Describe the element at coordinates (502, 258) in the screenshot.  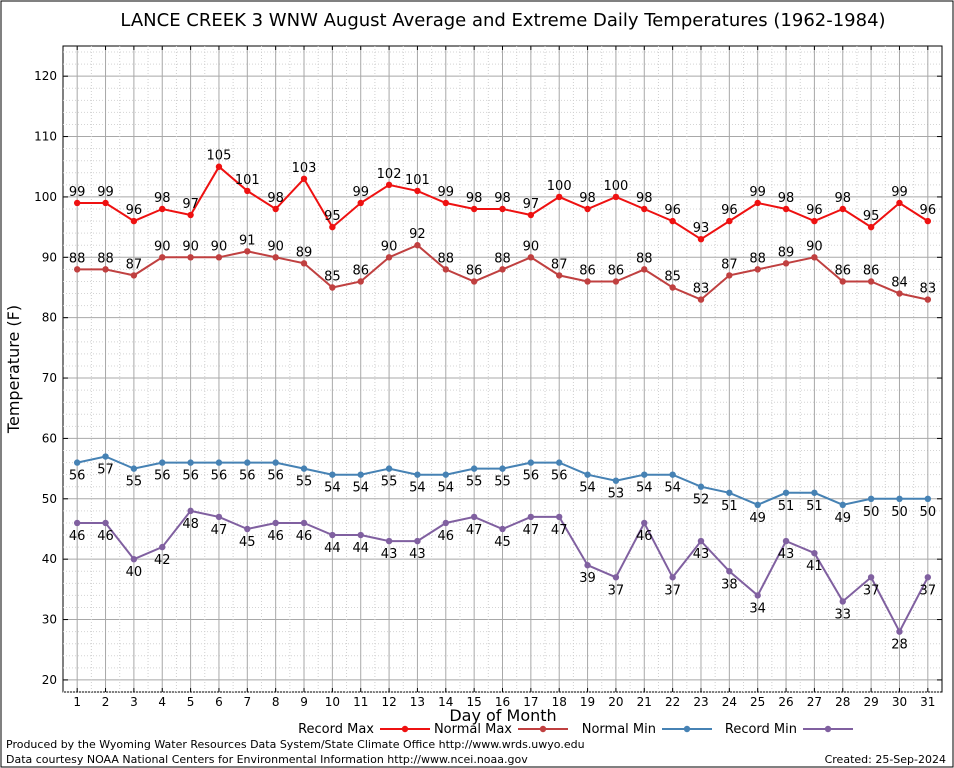
I see `data-label: 88` at that location.